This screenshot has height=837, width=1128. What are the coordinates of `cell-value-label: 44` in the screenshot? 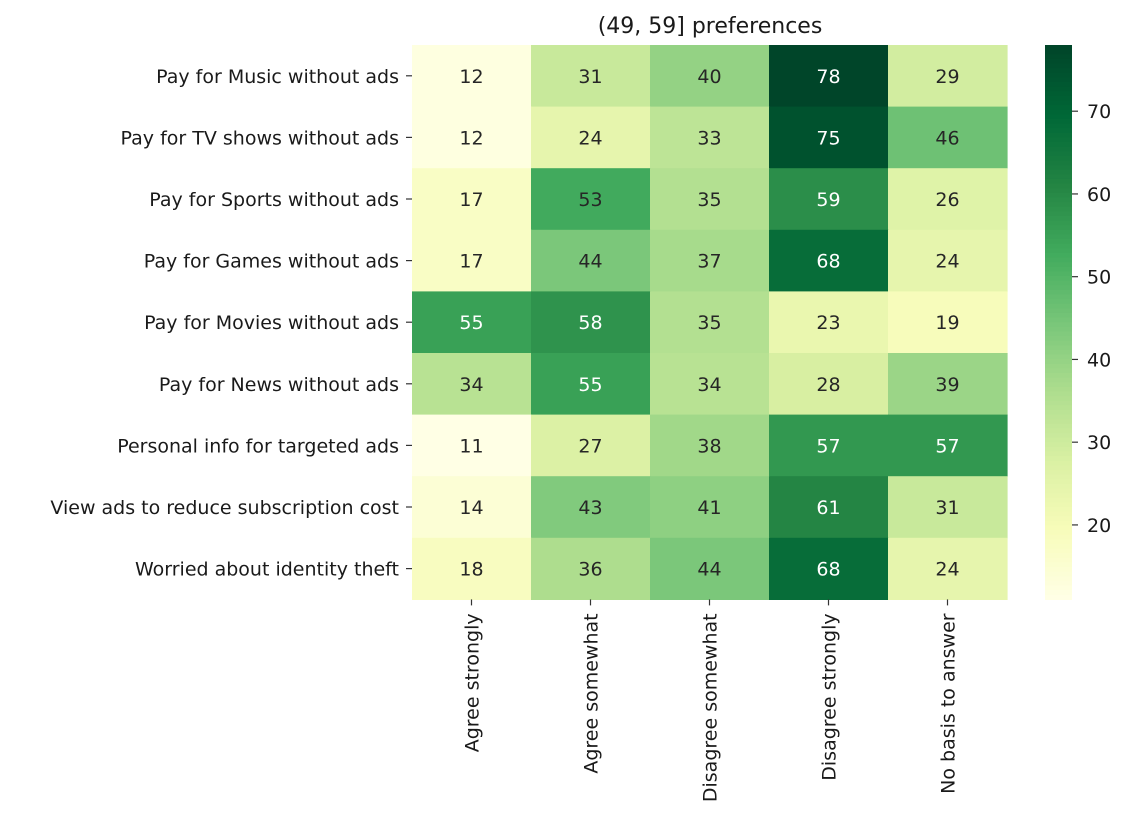 It's located at (709, 570).